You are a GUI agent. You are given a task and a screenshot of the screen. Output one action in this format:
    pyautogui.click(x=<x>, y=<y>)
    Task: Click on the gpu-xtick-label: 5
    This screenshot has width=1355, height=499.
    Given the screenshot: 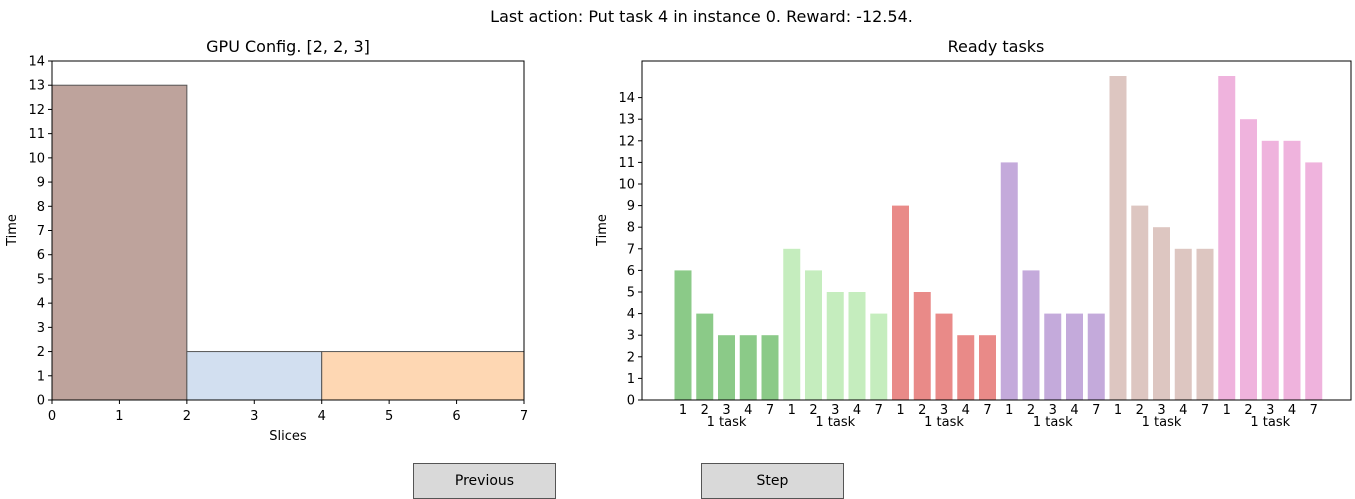 What is the action you would take?
    pyautogui.click(x=389, y=416)
    